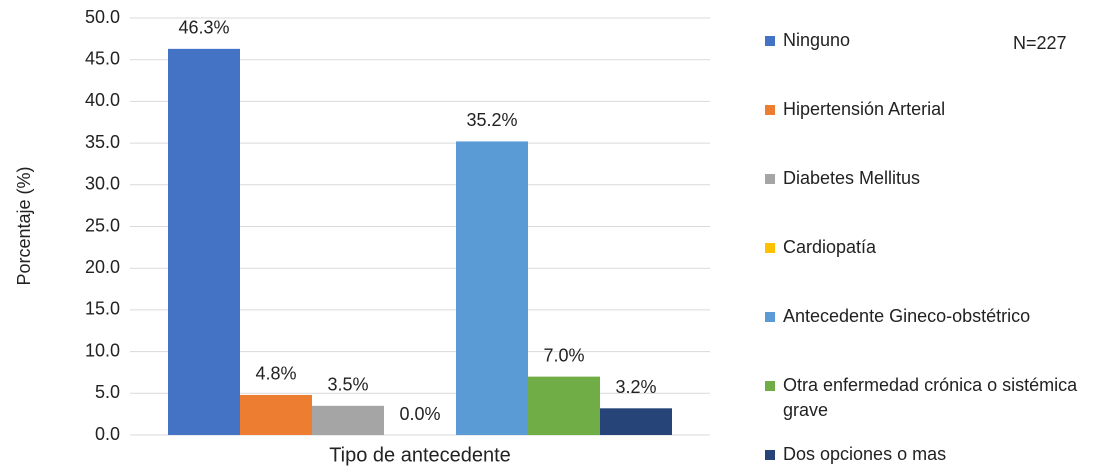  What do you see at coordinates (865, 454) in the screenshot?
I see `legend-label: Dos opciones o mas` at bounding box center [865, 454].